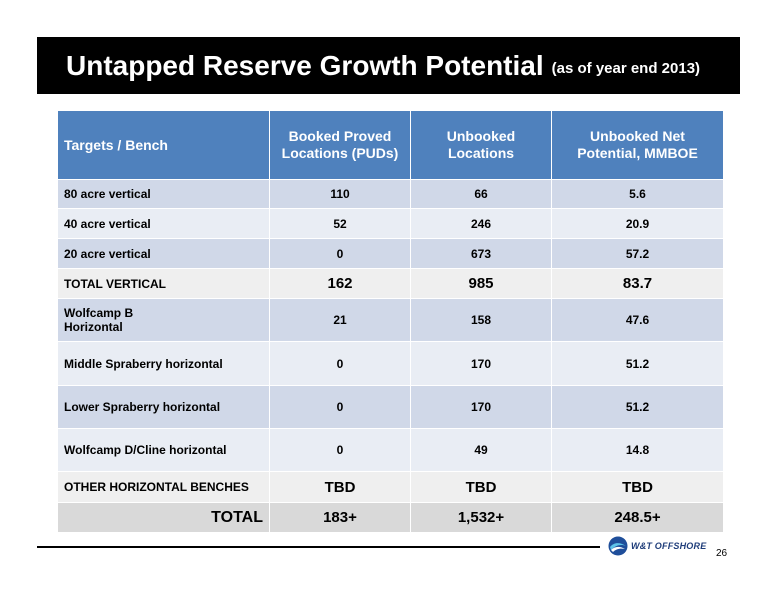 Image resolution: width=776 pixels, height=600 pixels. I want to click on table-row-total-vertical: TOTAL VERTICAL 162 985 83.7, so click(390, 283).